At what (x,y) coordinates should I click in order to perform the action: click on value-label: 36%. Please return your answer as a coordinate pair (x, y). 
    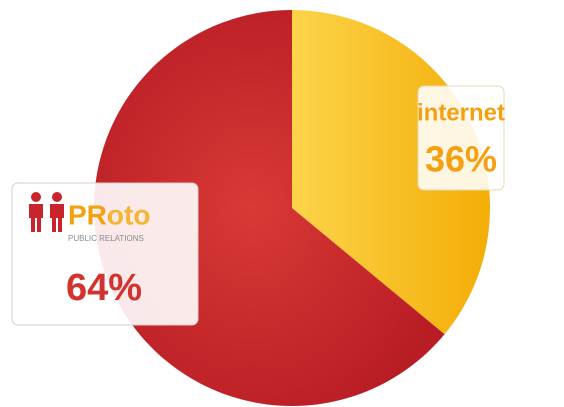
    Looking at the image, I should click on (461, 159).